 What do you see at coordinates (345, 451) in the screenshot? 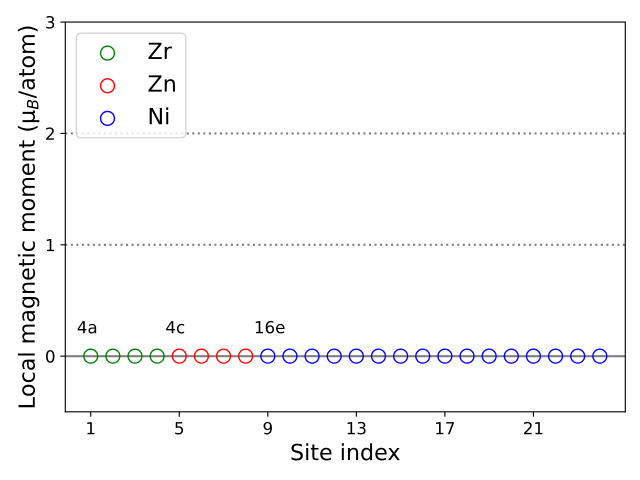
I see `x-axis-title: Site index` at bounding box center [345, 451].